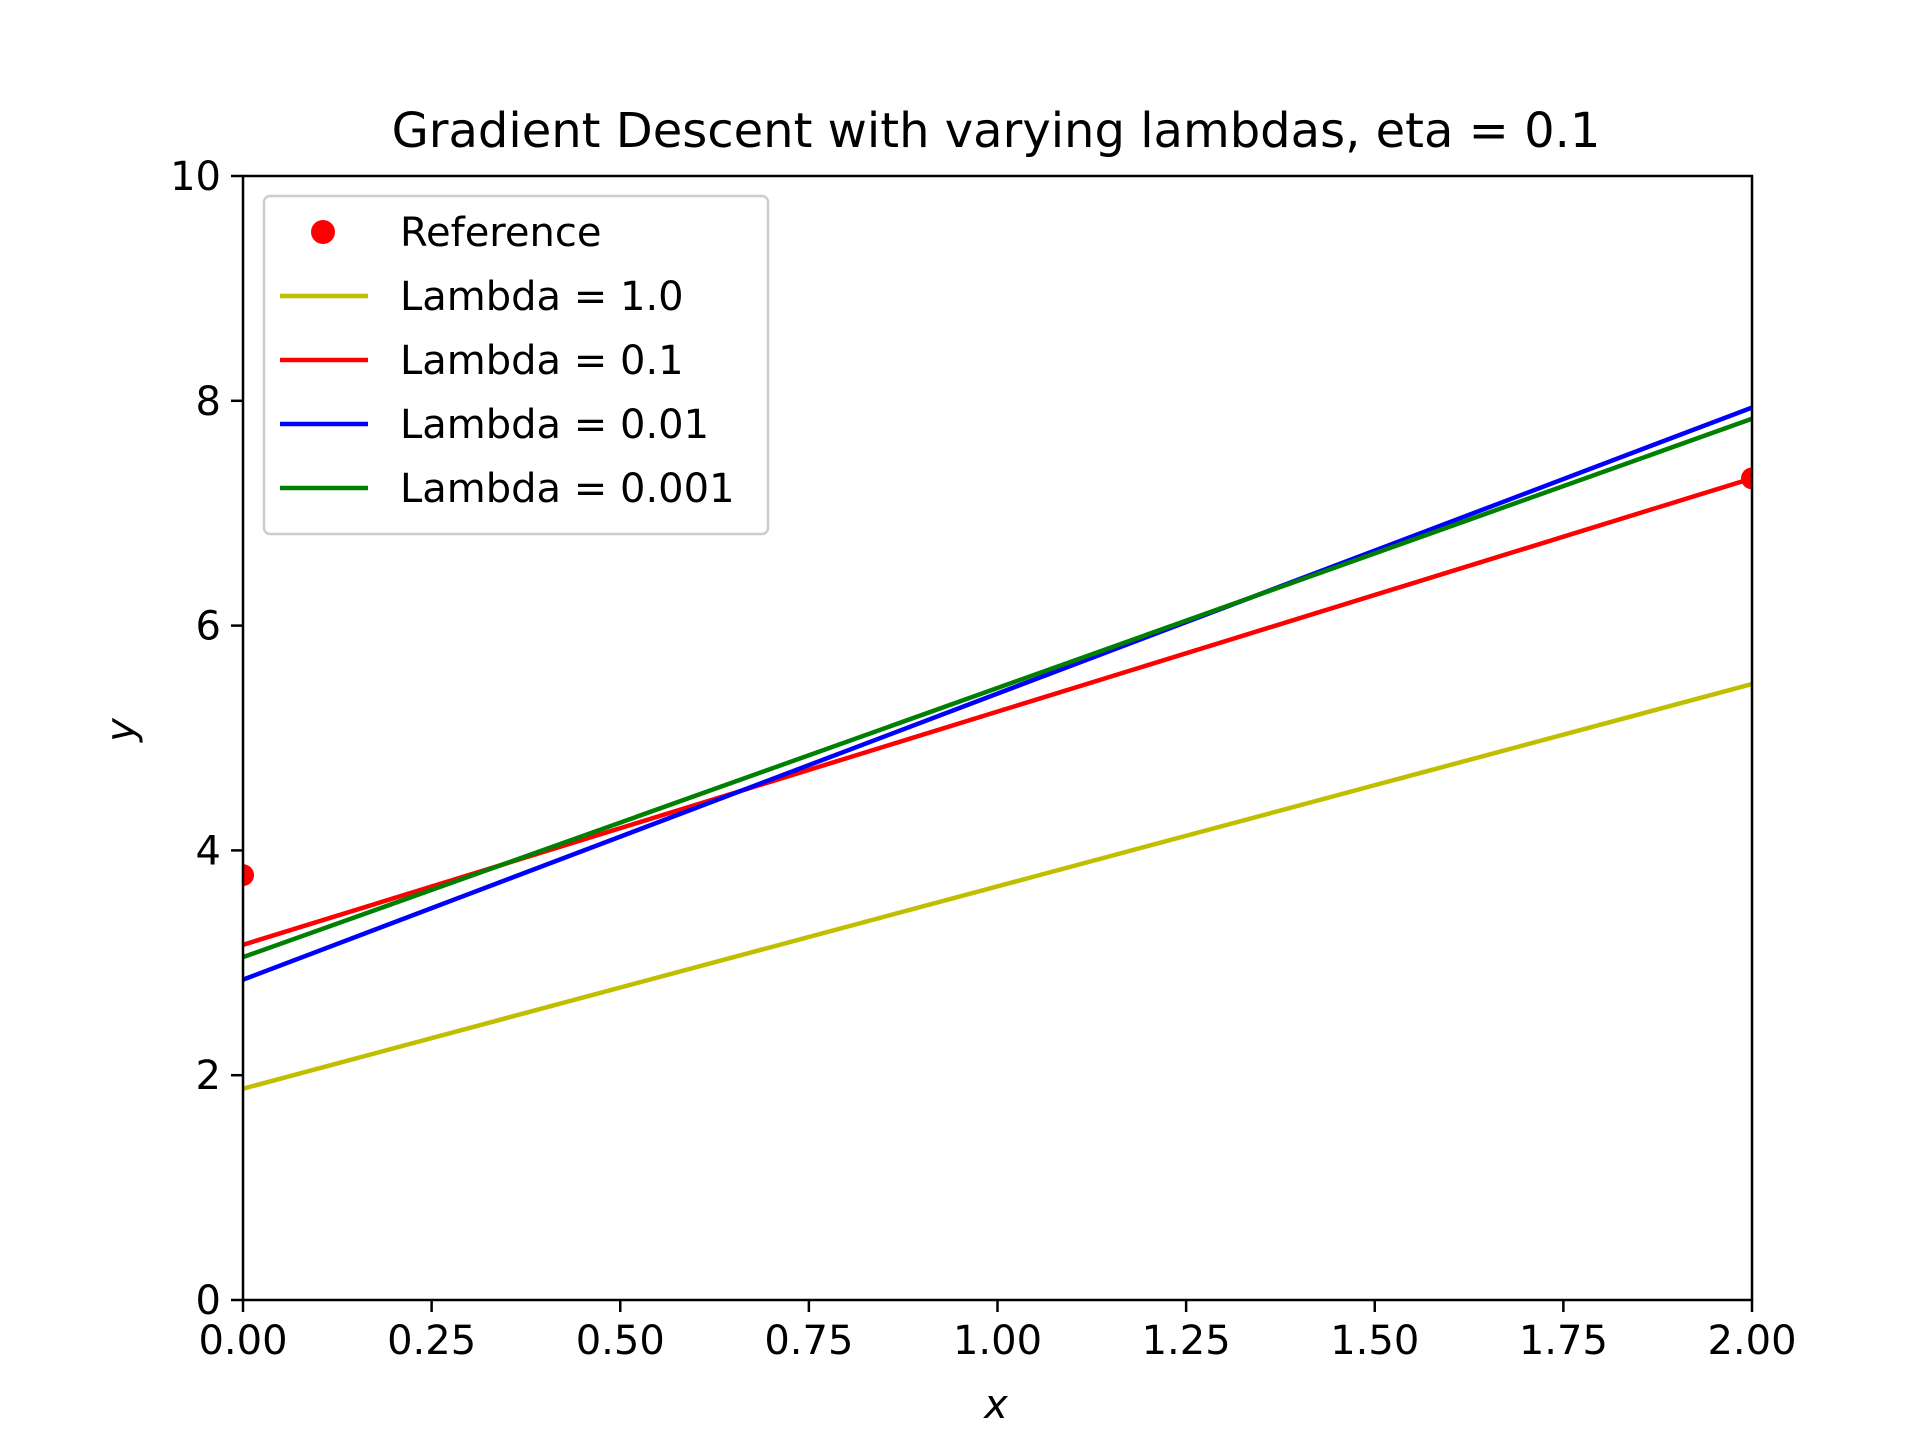 Image resolution: width=1920 pixels, height=1440 pixels. I want to click on legend-label: Lambda = 1.0, so click(542, 297).